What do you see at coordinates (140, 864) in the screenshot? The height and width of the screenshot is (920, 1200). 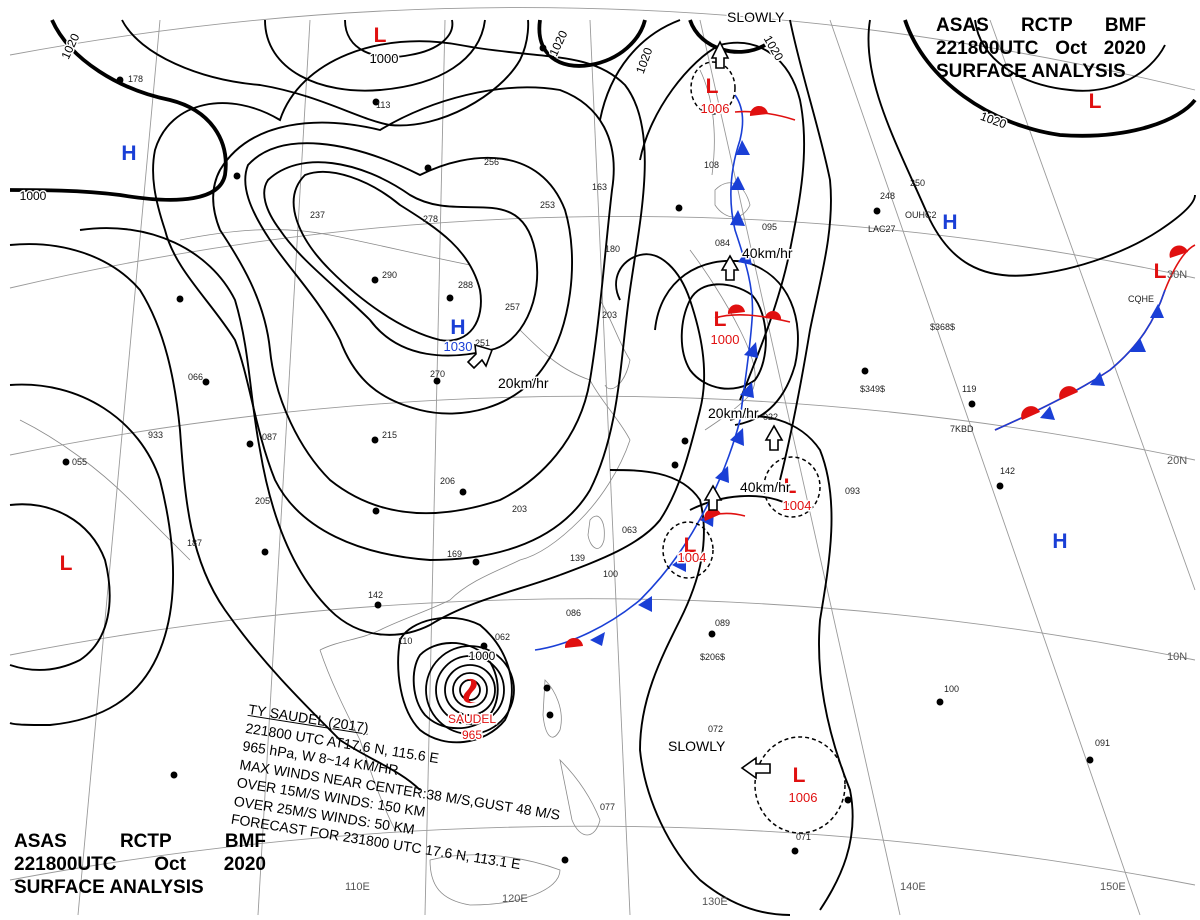 I see `header-row: 221800UTC Oct 2020` at bounding box center [140, 864].